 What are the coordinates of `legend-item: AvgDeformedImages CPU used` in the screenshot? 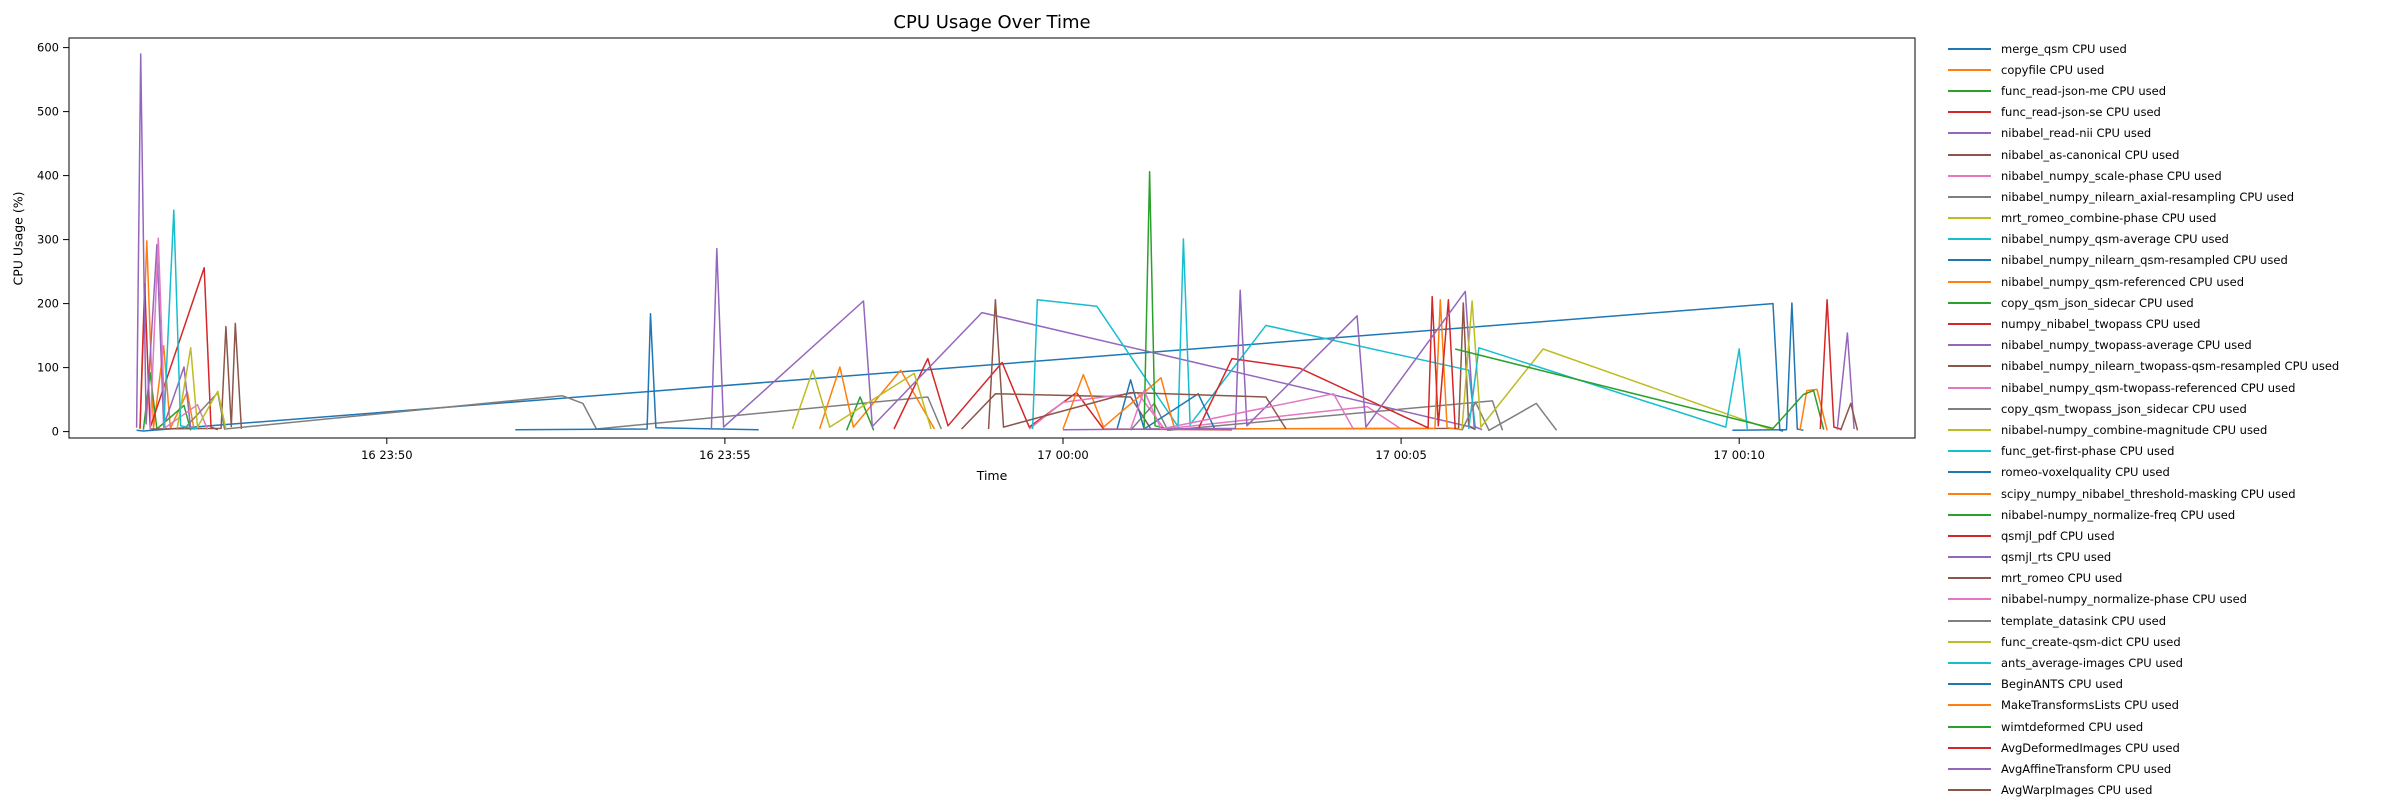 It's located at (2174, 747).